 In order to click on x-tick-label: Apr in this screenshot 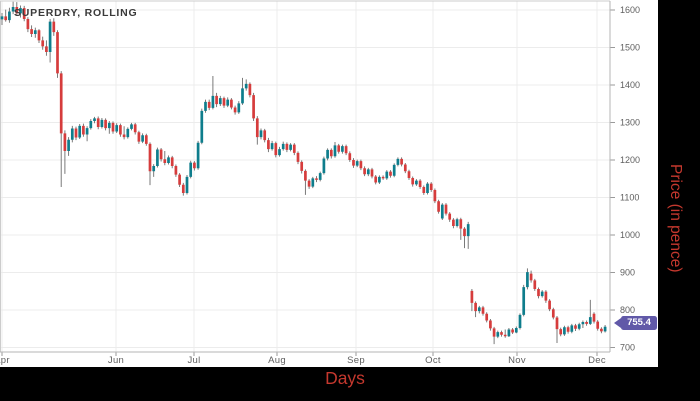, I will do `click(5, 360)`.